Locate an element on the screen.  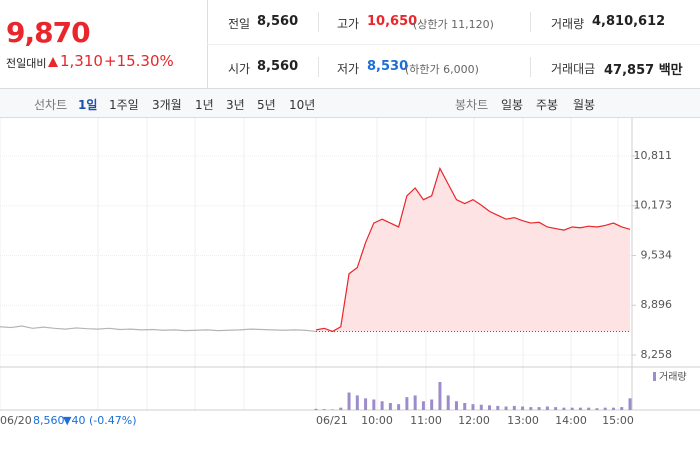
footer-price: 8,560 is located at coordinates (49, 420).